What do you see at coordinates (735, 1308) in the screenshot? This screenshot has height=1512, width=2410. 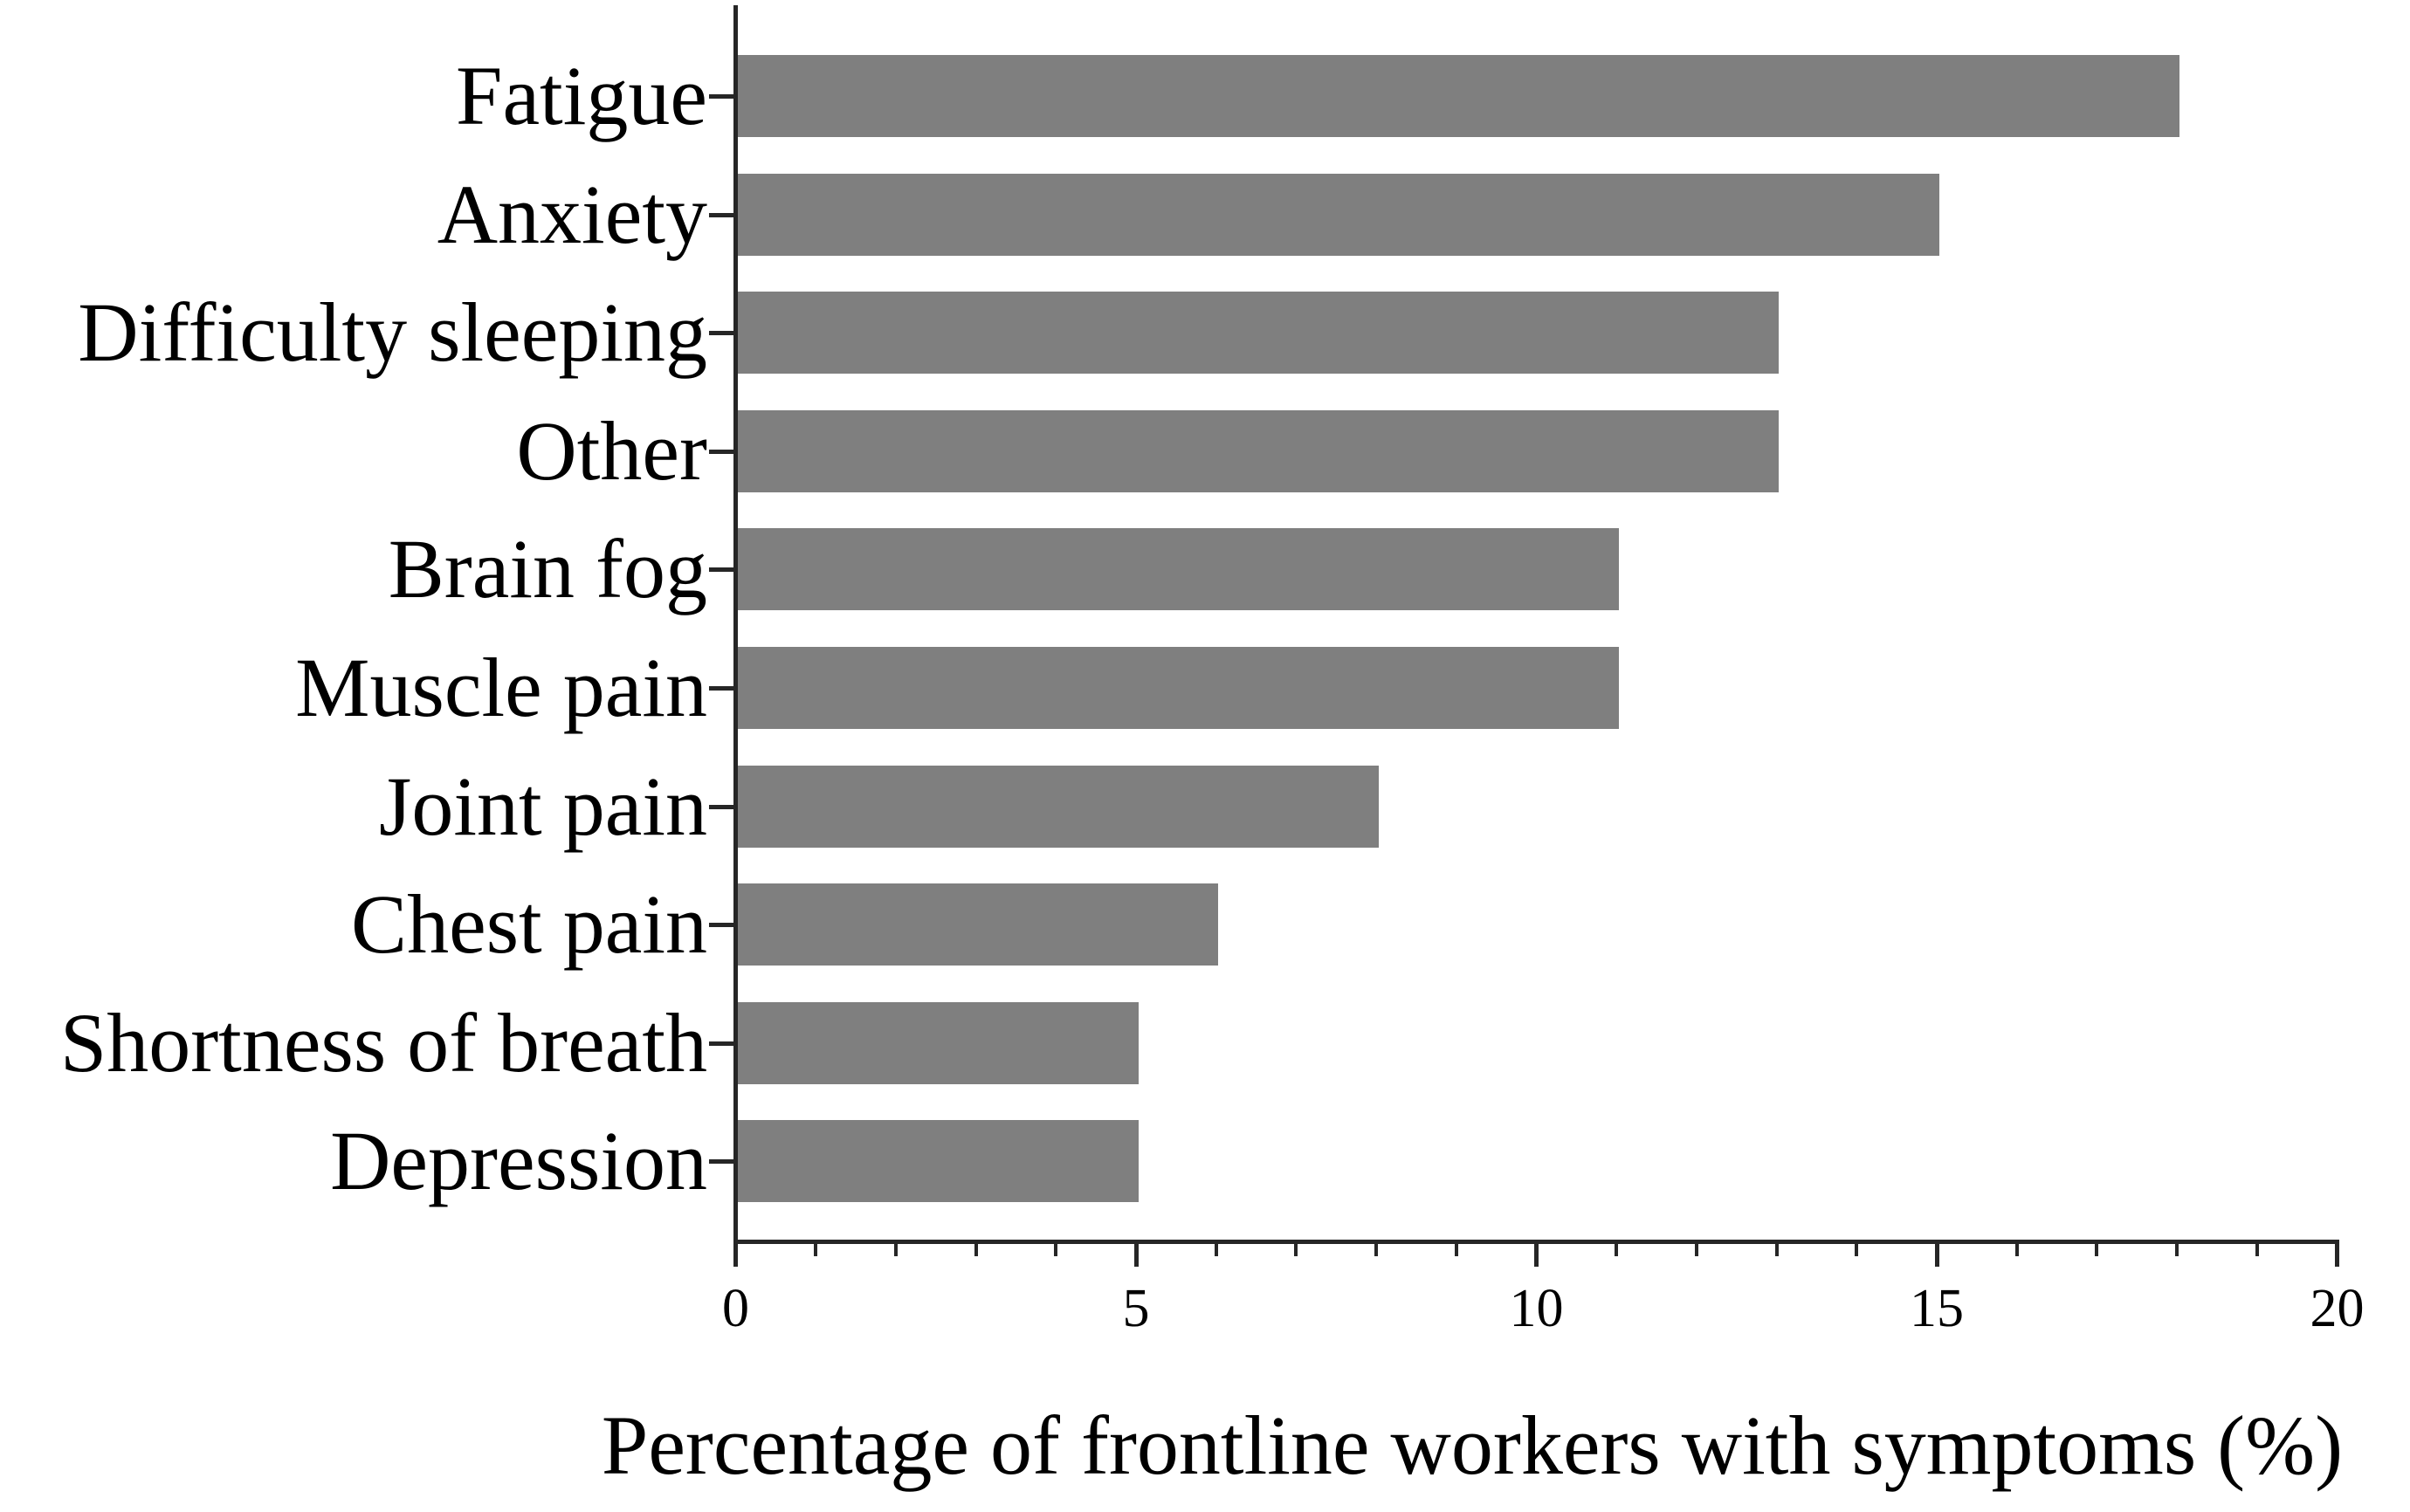 I see `x-tick-label: 0` at bounding box center [735, 1308].